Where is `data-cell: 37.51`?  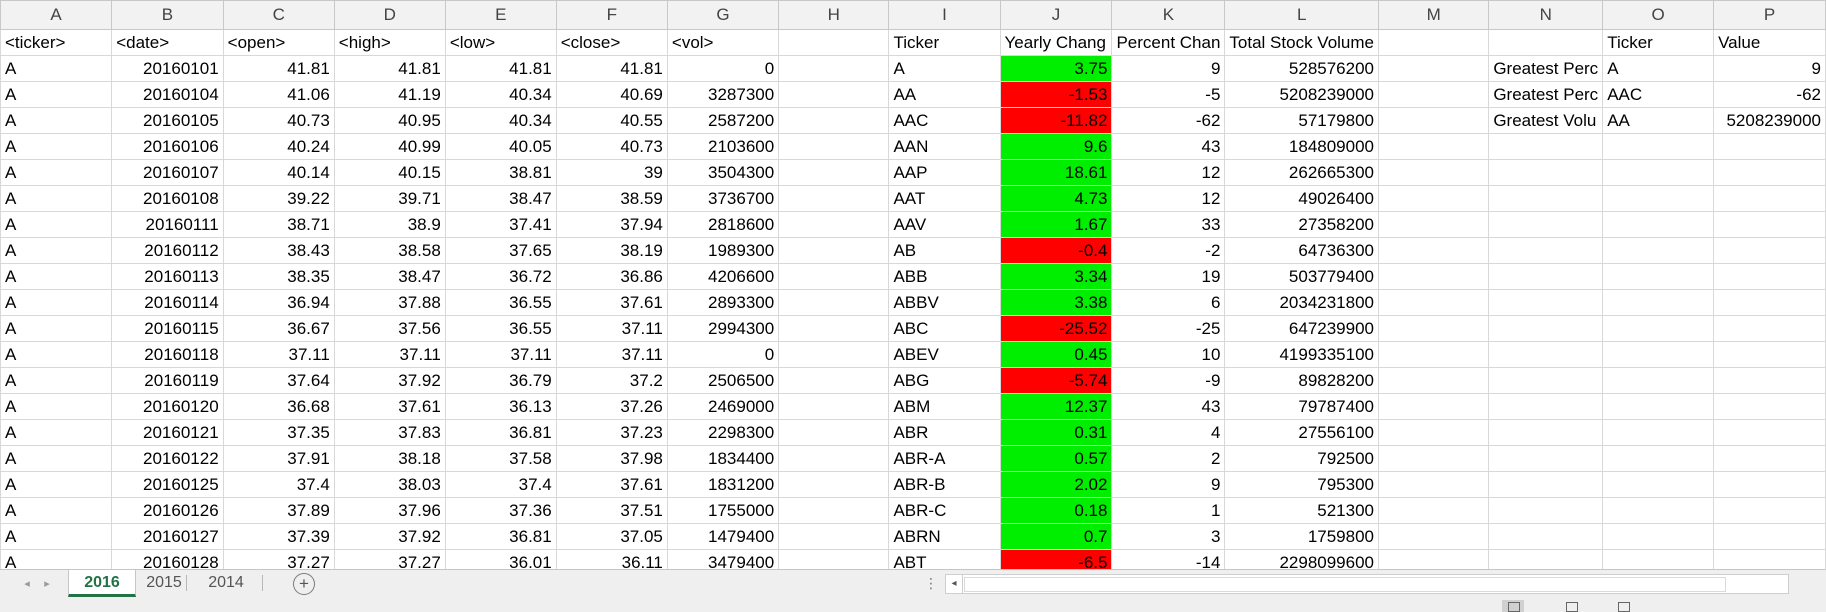 data-cell: 37.51 is located at coordinates (611, 510).